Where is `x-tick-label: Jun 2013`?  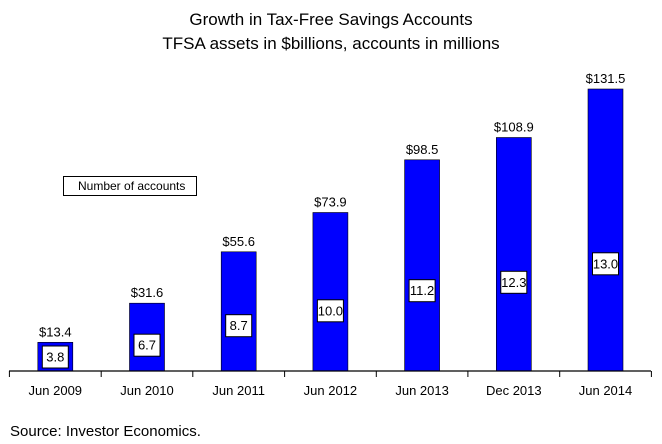 x-tick-label: Jun 2013 is located at coordinates (422, 390).